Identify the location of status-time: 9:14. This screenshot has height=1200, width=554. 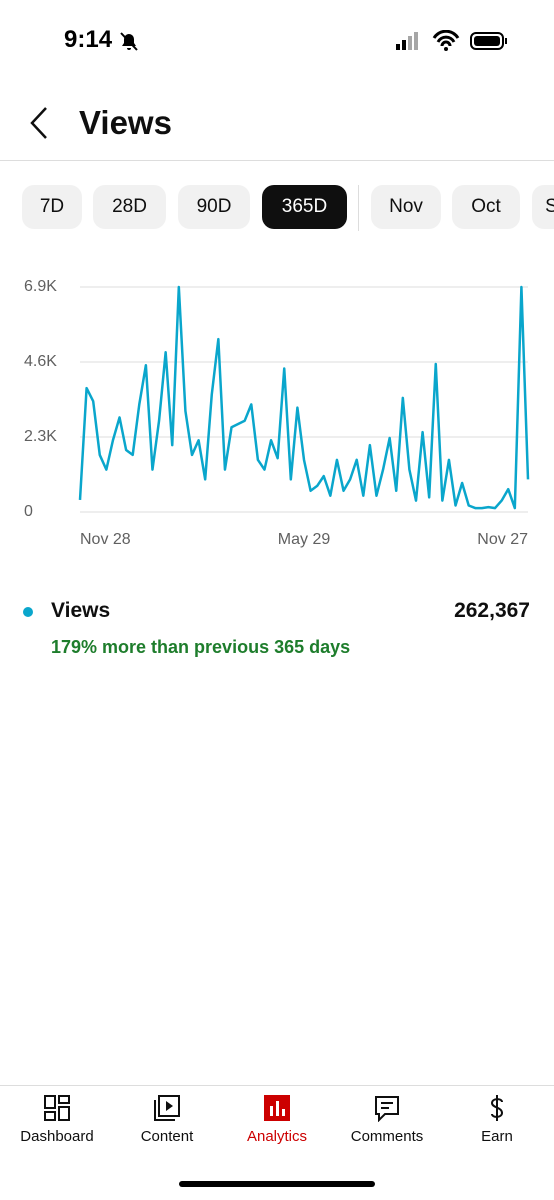
(88, 39).